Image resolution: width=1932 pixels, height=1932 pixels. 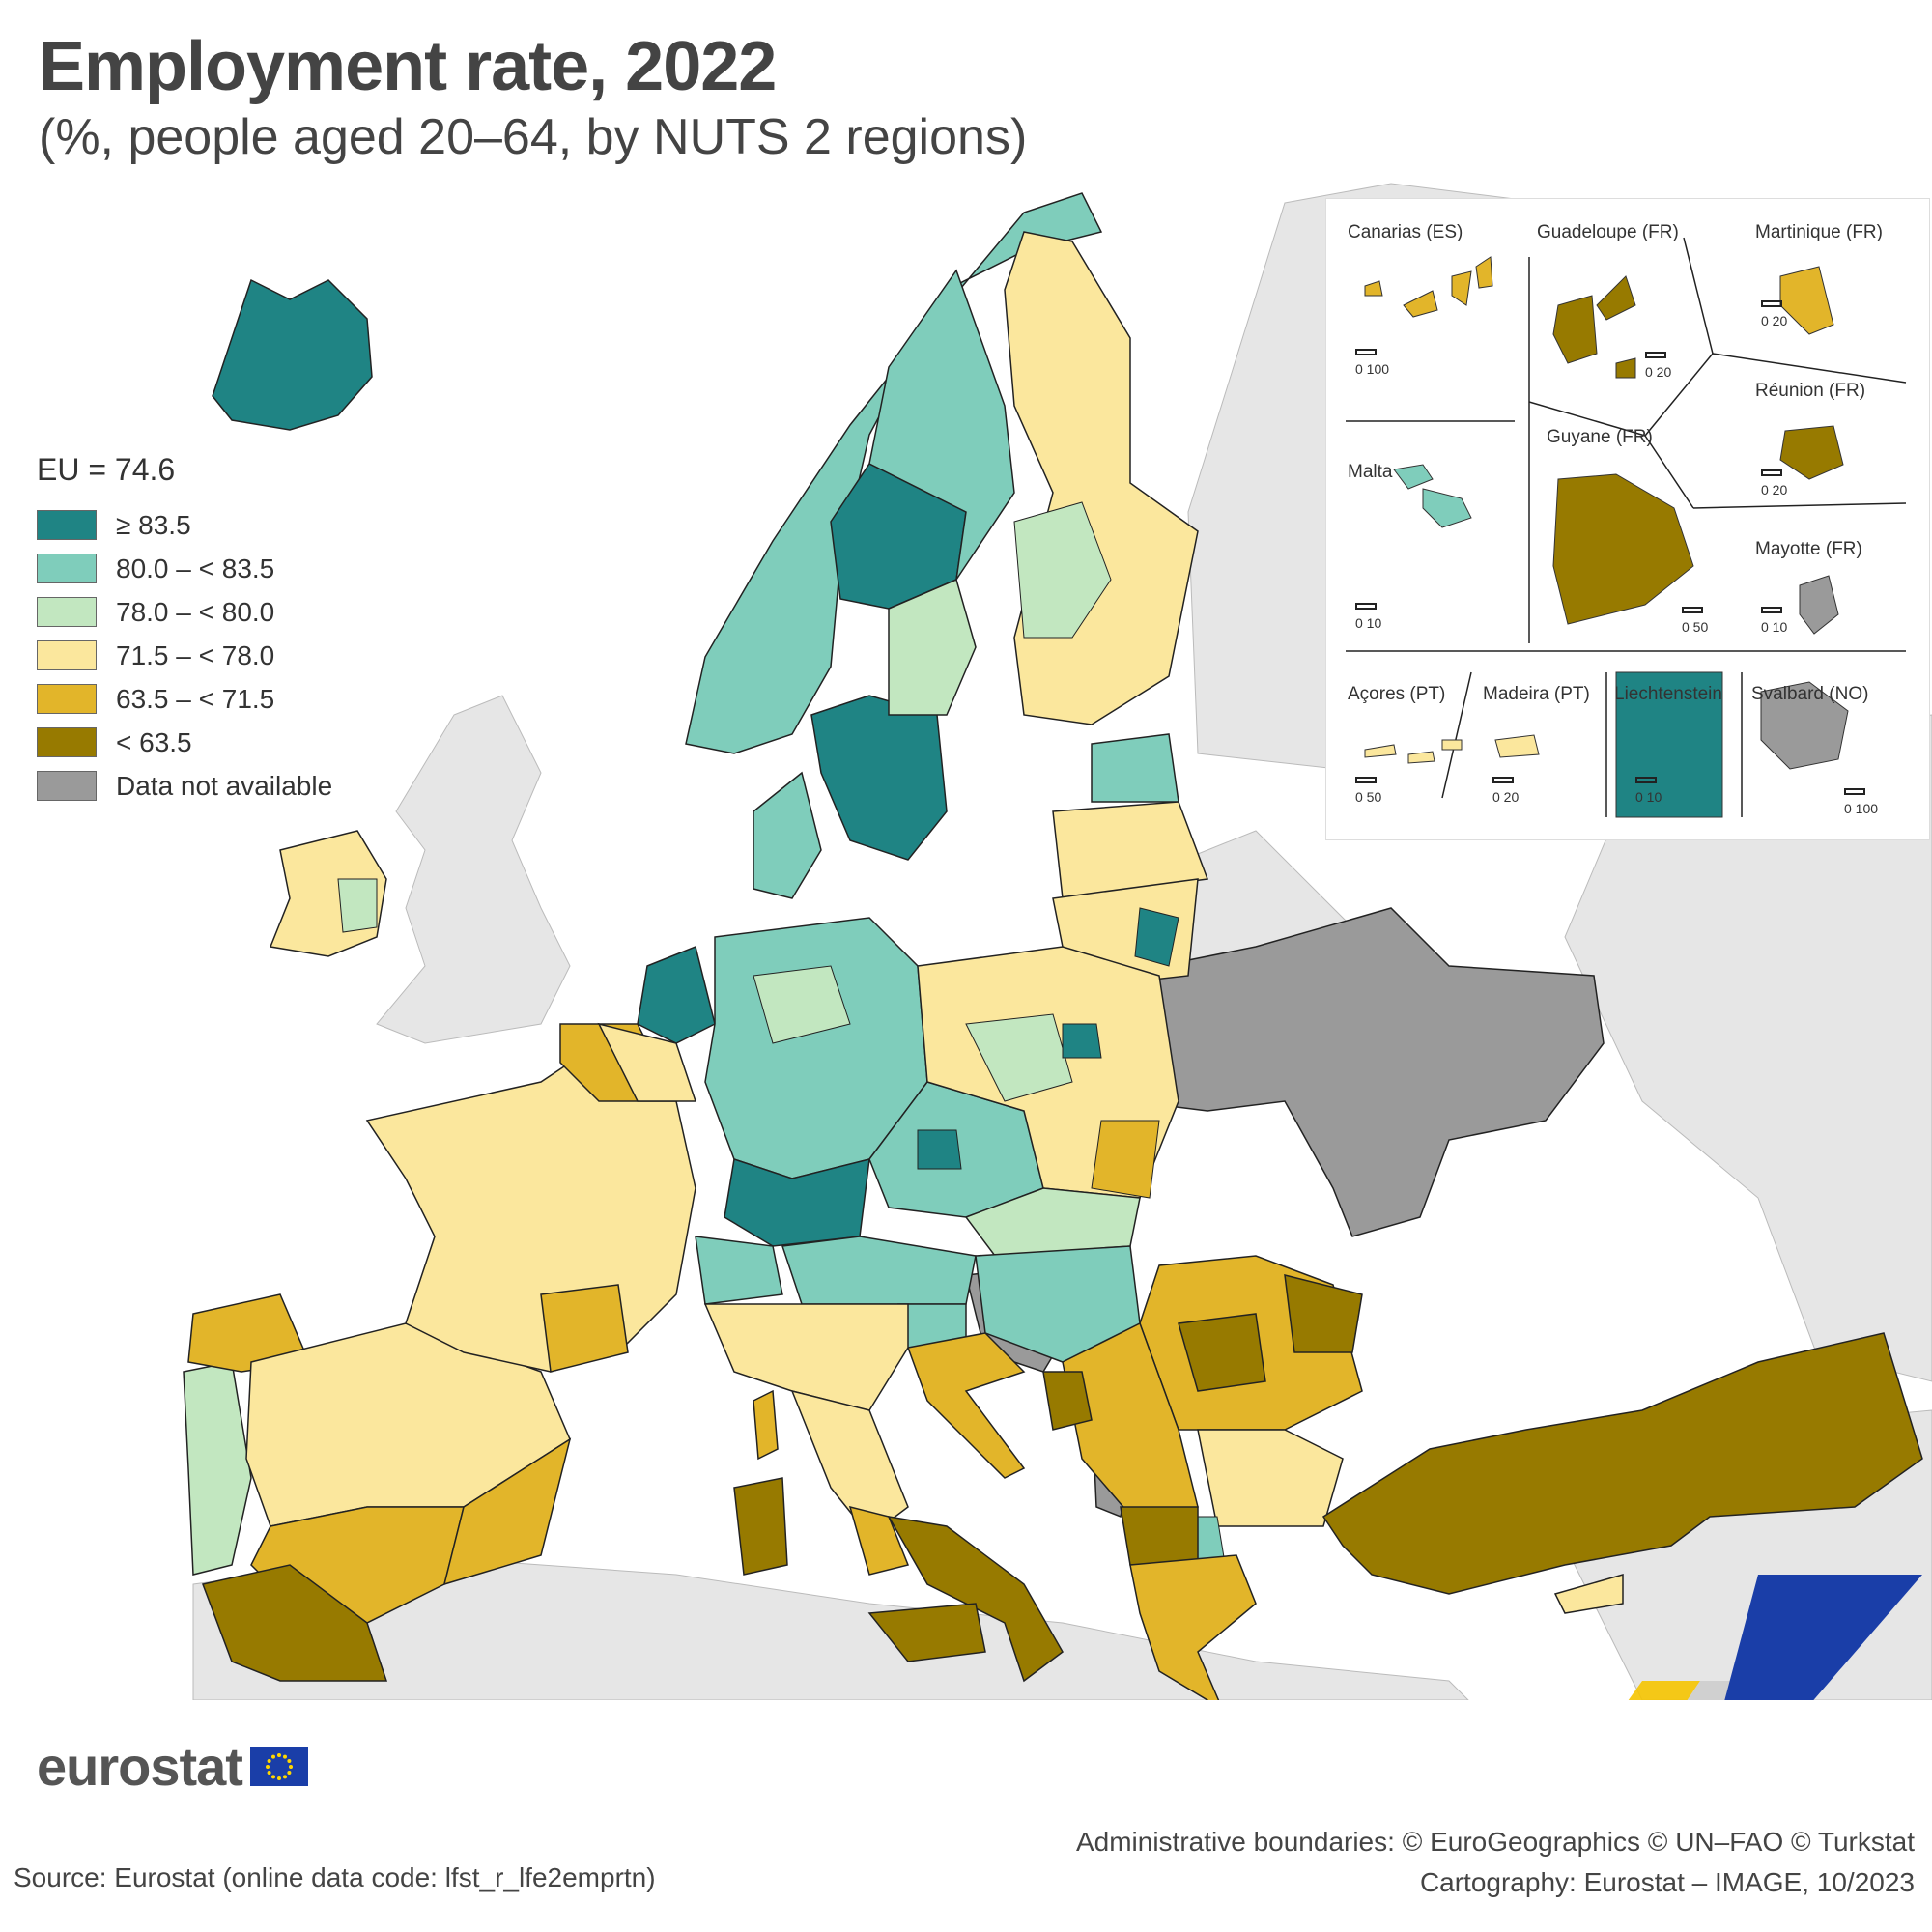 I want to click on region-ukraine, so click(x=1367, y=1072).